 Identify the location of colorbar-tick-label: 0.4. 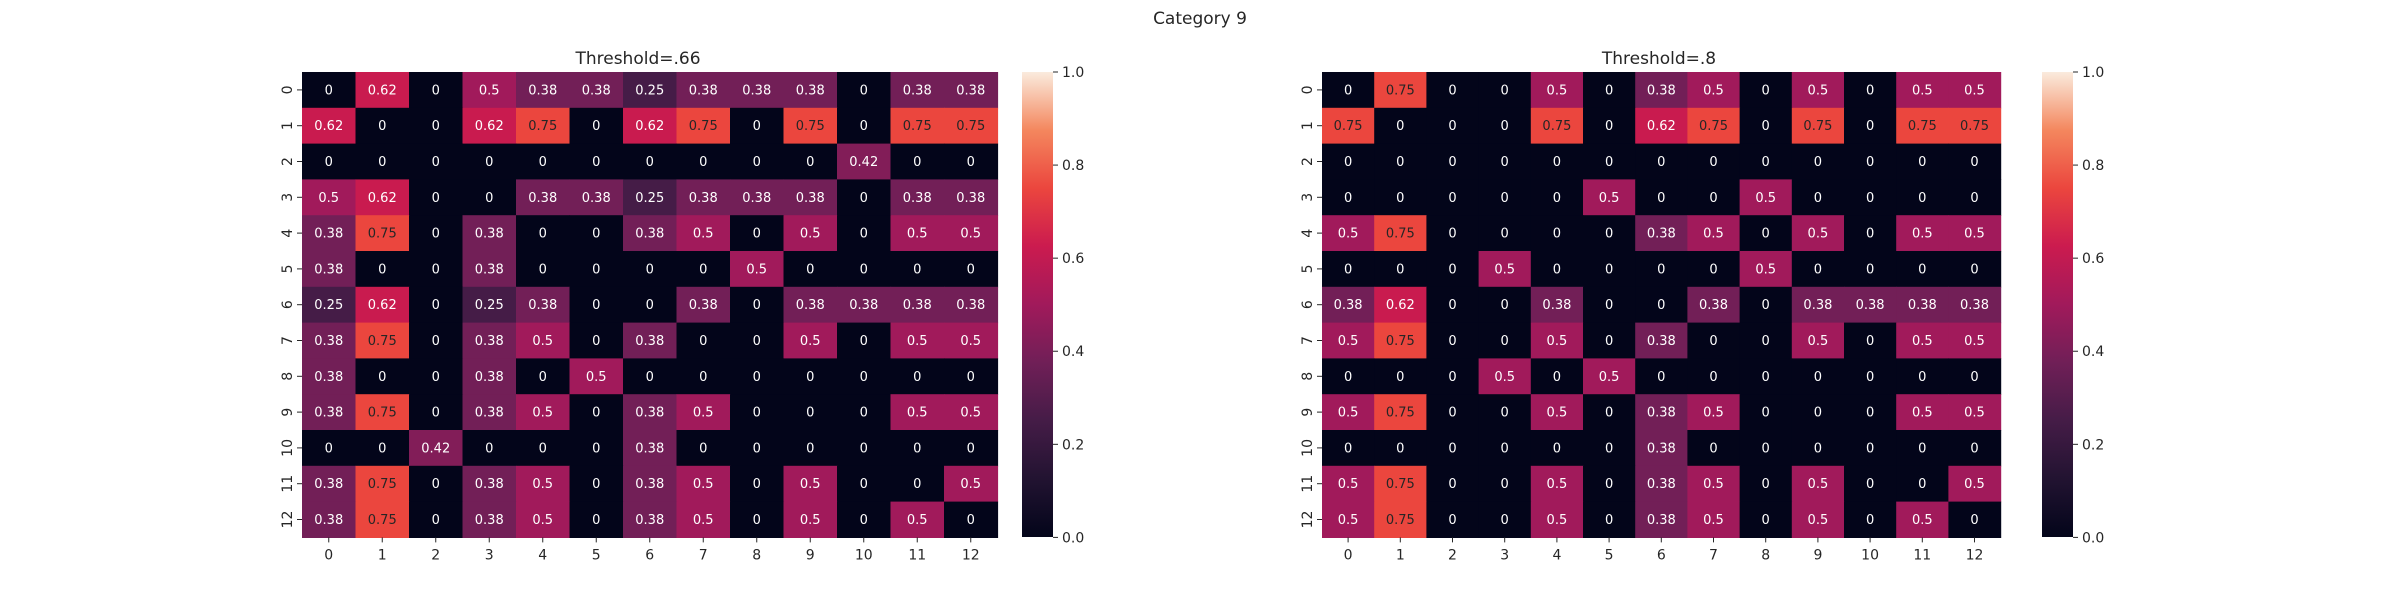
(1073, 352).